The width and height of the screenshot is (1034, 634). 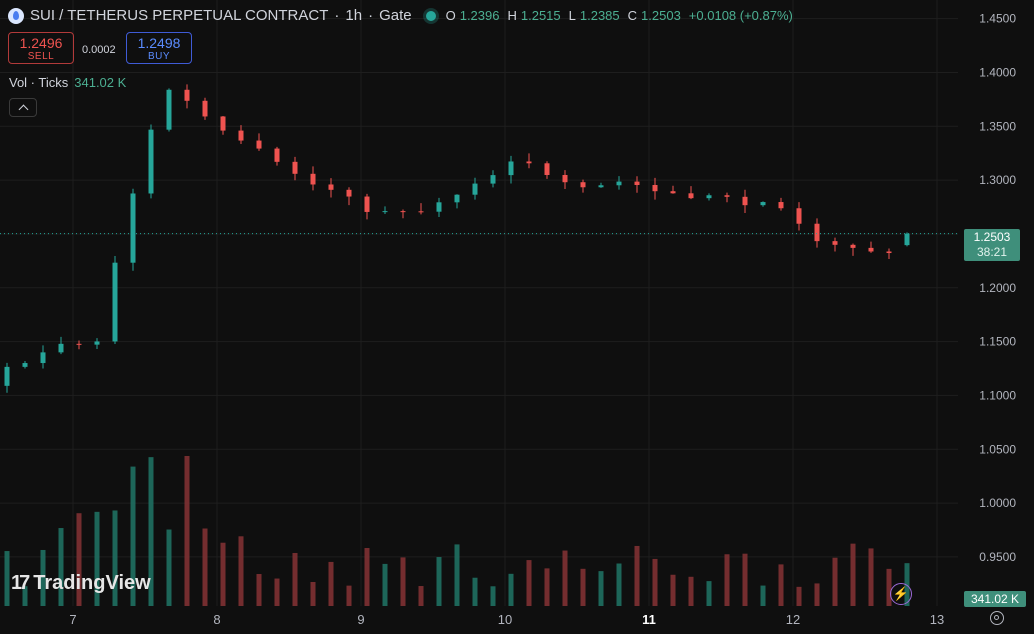 I want to click on close-label: C, so click(x=632, y=15).